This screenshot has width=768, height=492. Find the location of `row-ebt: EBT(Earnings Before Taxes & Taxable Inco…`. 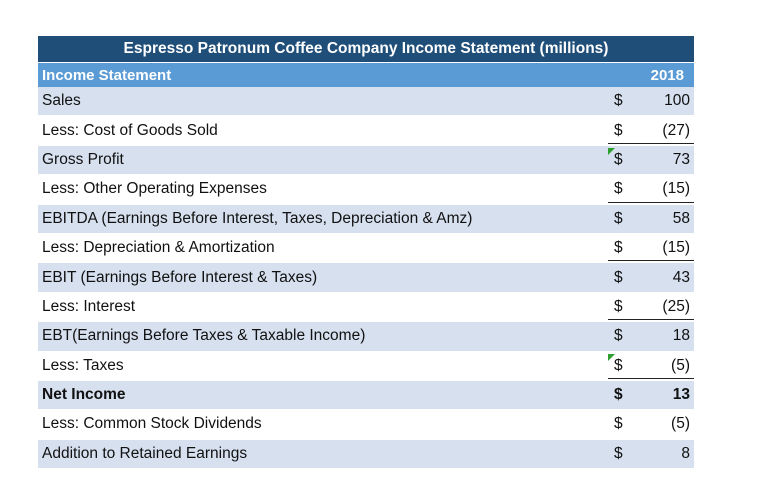

row-ebt: EBT(Earnings Before Taxes & Taxable Inco… is located at coordinates (366, 337).